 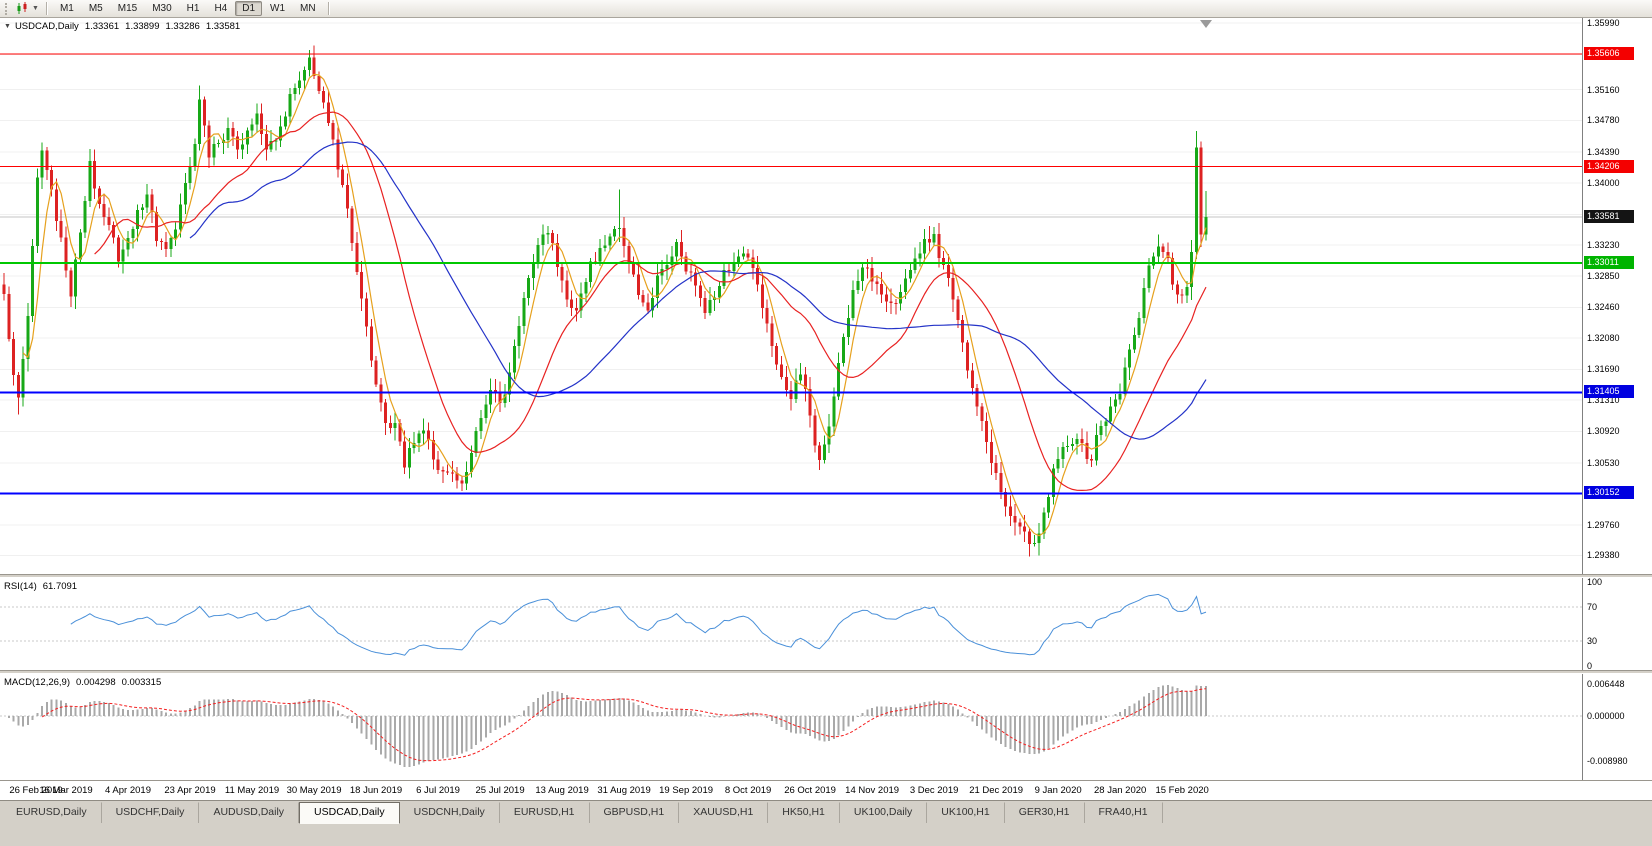 I want to click on rsi-axis-label: 0, so click(x=1590, y=666).